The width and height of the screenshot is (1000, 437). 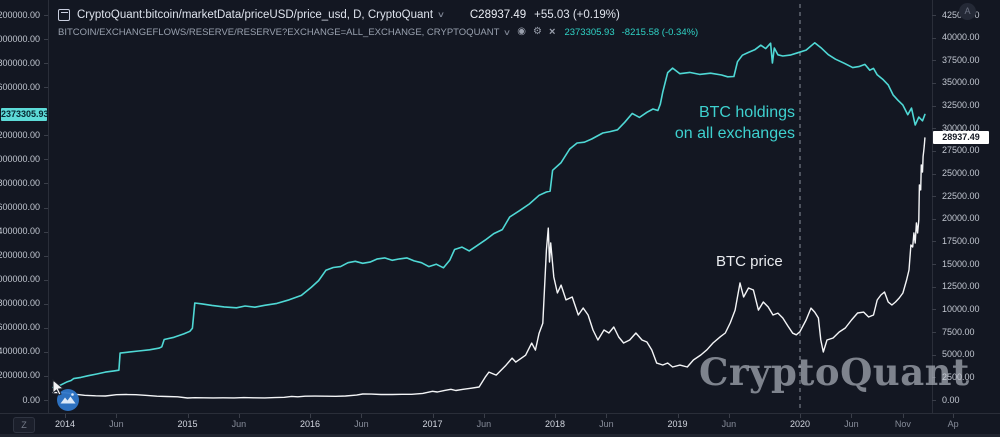 I want to click on time-axis-label: Ap, so click(x=953, y=424).